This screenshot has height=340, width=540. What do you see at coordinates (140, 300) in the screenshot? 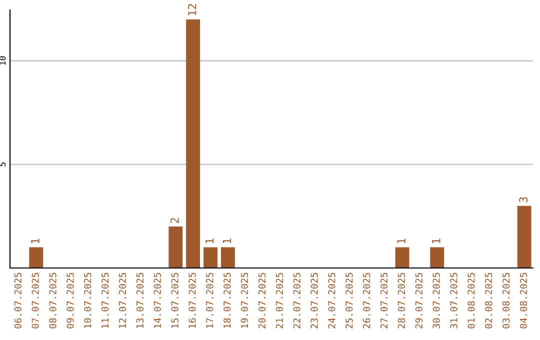
I see `x-tick-label: 13.07.2025` at bounding box center [140, 300].